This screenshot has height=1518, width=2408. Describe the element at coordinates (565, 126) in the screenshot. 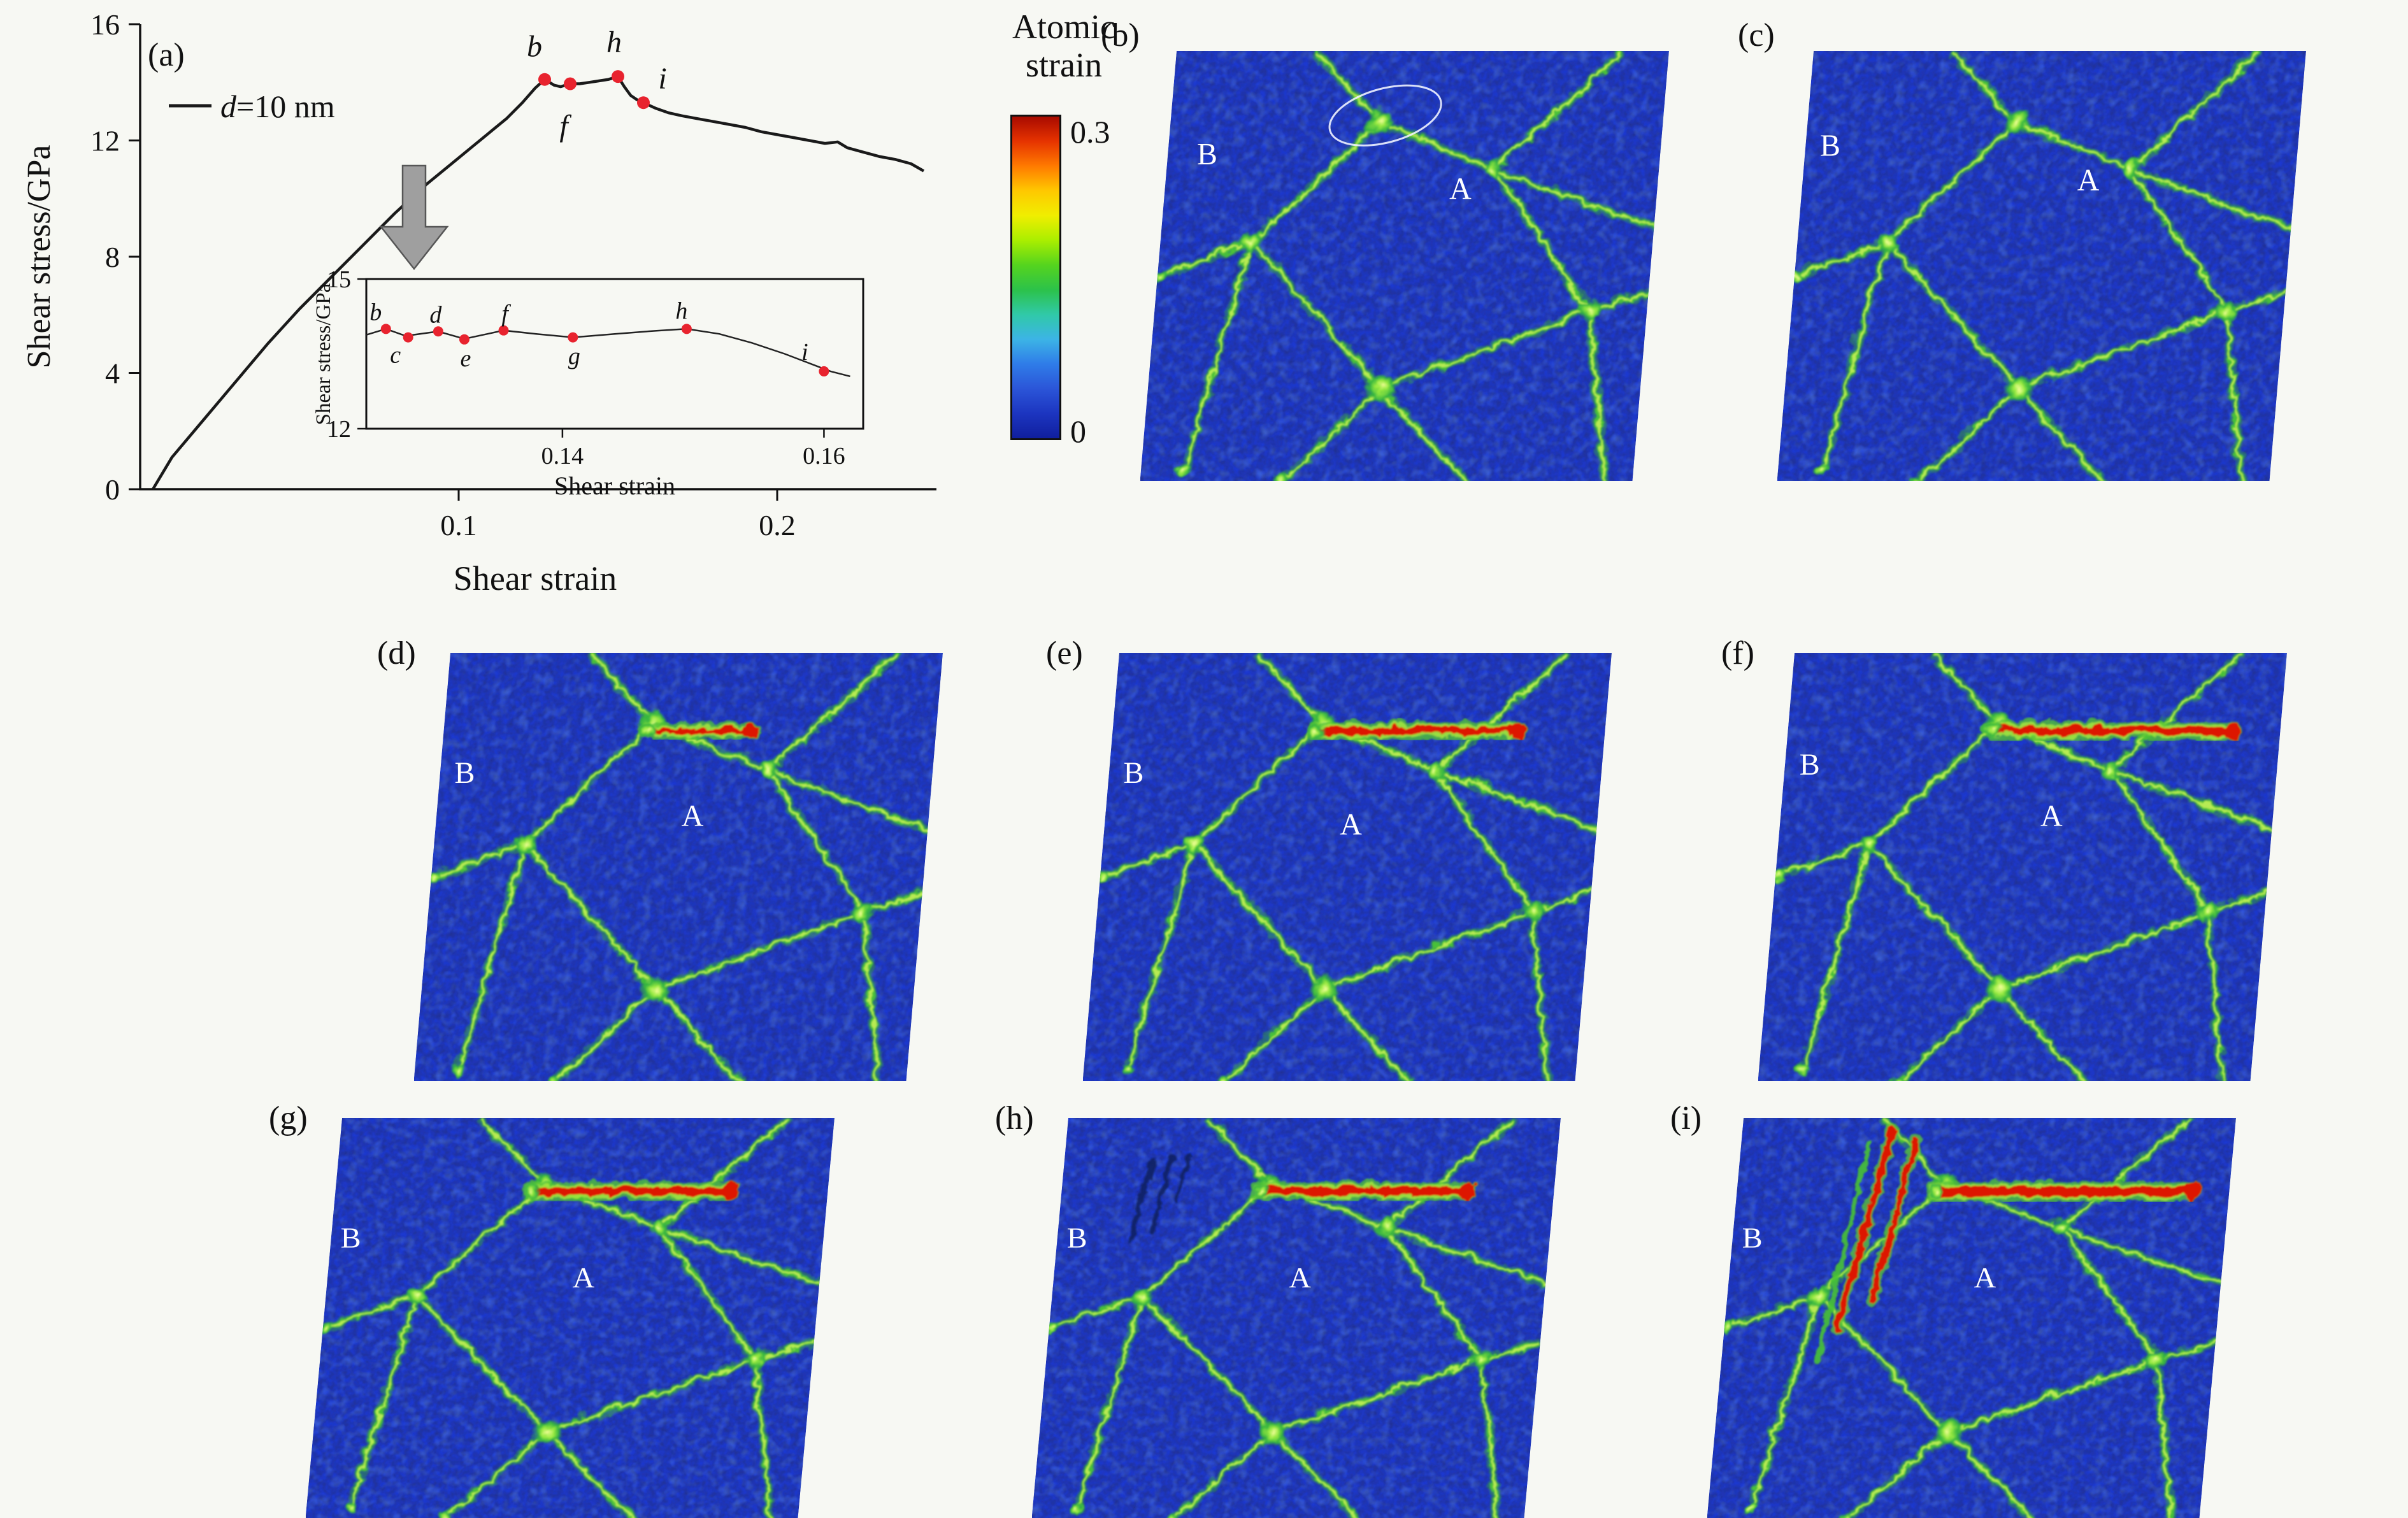

I see `point-letter-f: f` at that location.